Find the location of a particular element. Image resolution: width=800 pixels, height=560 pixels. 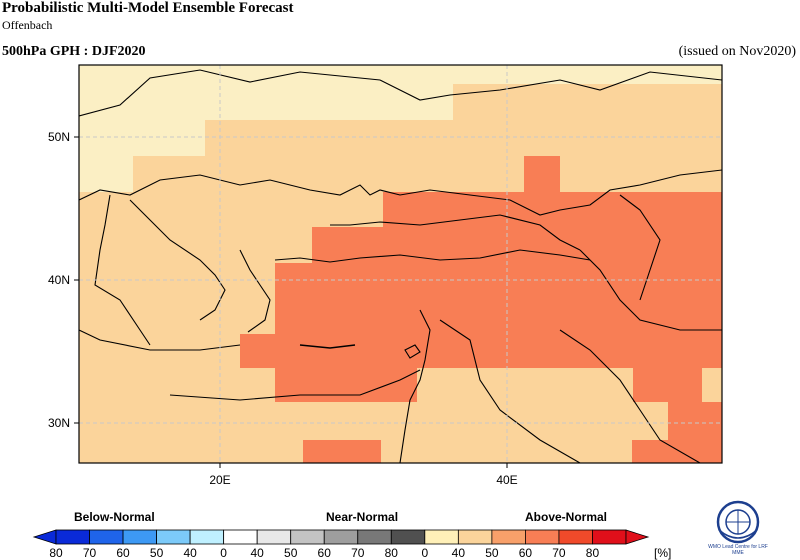

colorbar: 80 70 60 50 40 0 40 50 60 70 80 0 40 50 60 70 80 [%] is located at coordinates (351, 544).